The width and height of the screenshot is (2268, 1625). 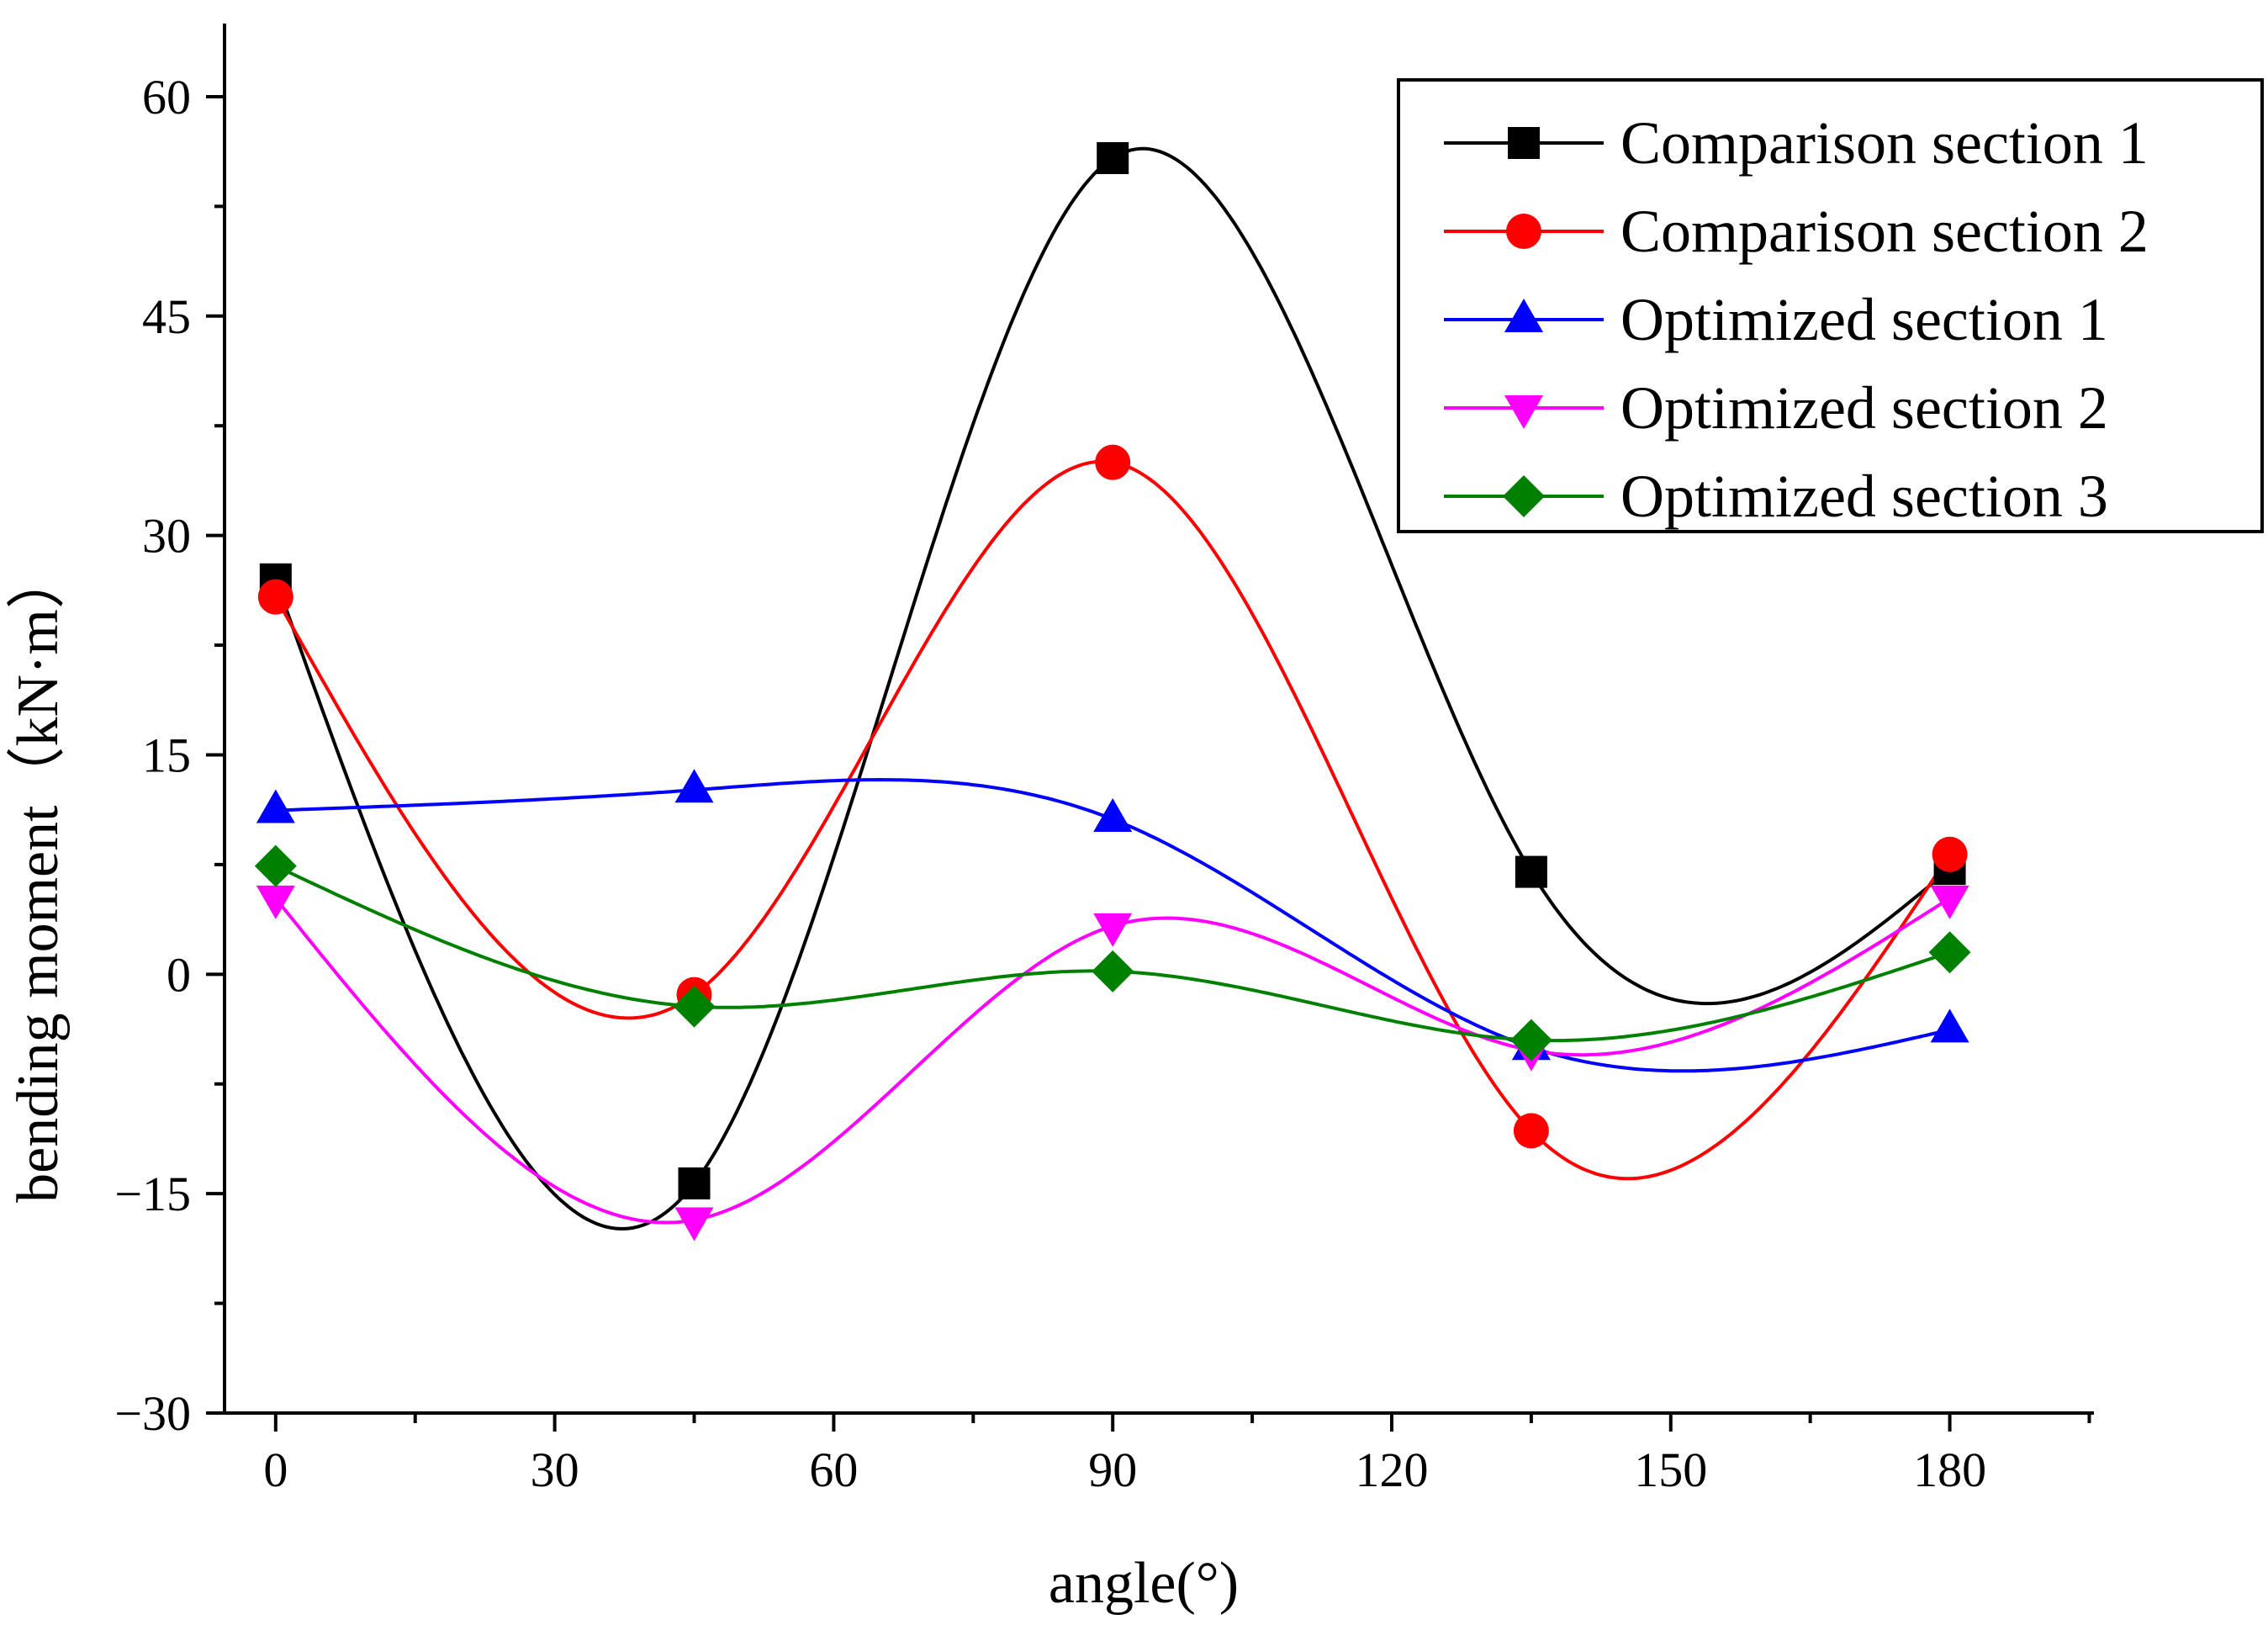 I want to click on legend-box, so click(x=1830, y=305).